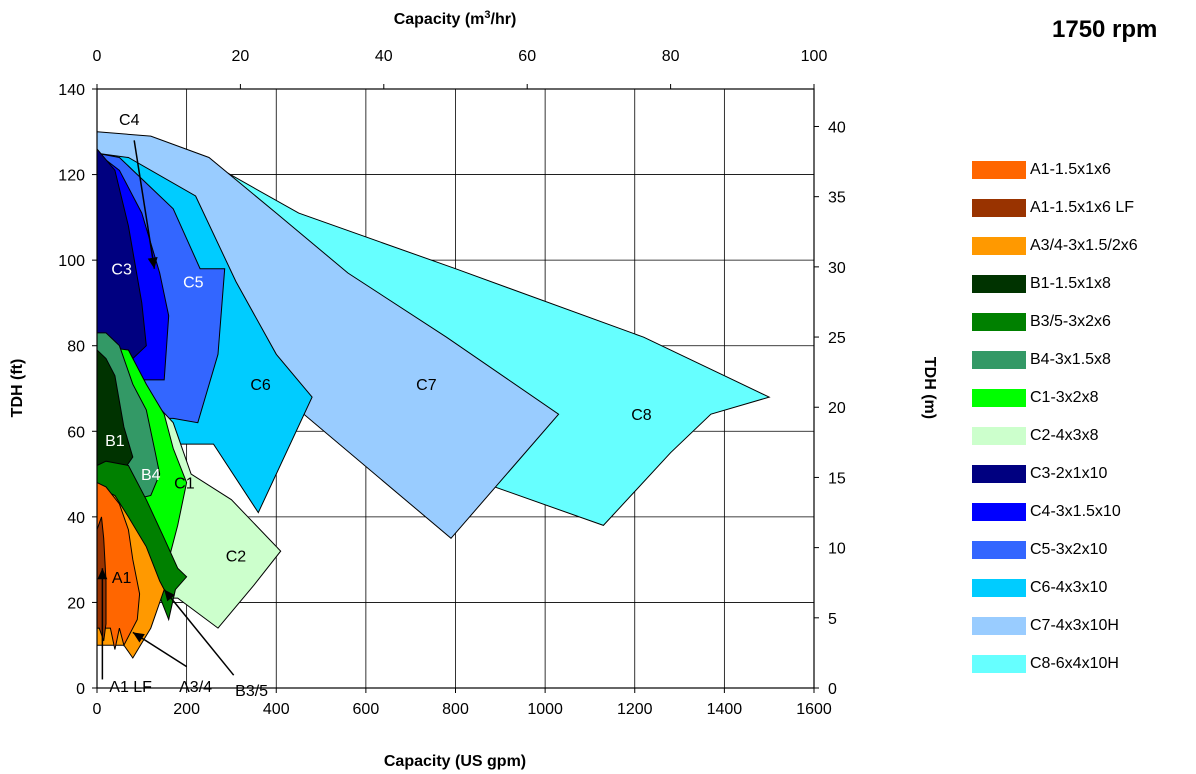 This screenshot has height=774, width=1196. What do you see at coordinates (151, 475) in the screenshot?
I see `region-label: B4` at bounding box center [151, 475].